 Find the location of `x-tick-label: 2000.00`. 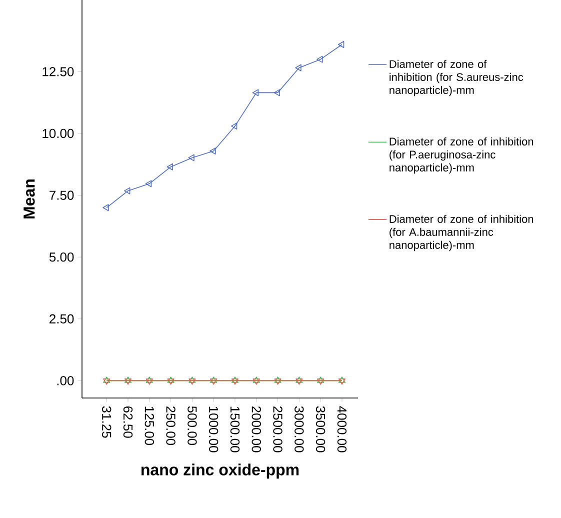

x-tick-label: 2000.00 is located at coordinates (256, 429).